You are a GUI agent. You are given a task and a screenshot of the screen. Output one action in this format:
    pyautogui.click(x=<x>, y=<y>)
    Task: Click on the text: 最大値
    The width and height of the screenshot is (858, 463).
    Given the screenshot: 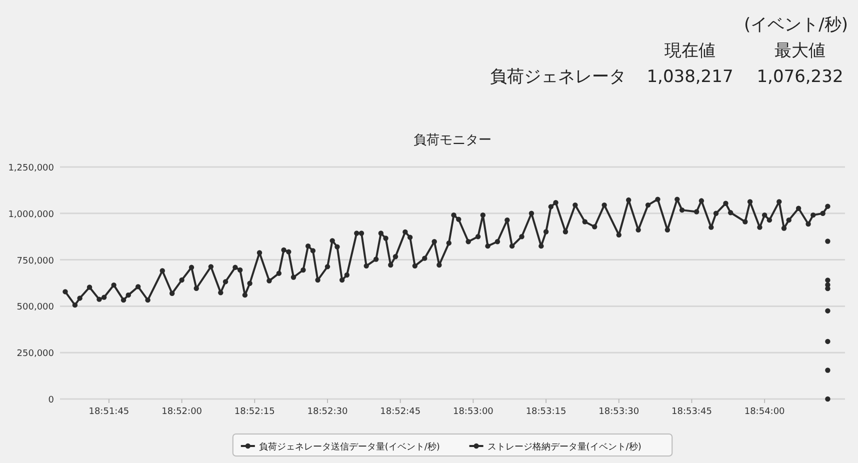 What is the action you would take?
    pyautogui.click(x=800, y=51)
    